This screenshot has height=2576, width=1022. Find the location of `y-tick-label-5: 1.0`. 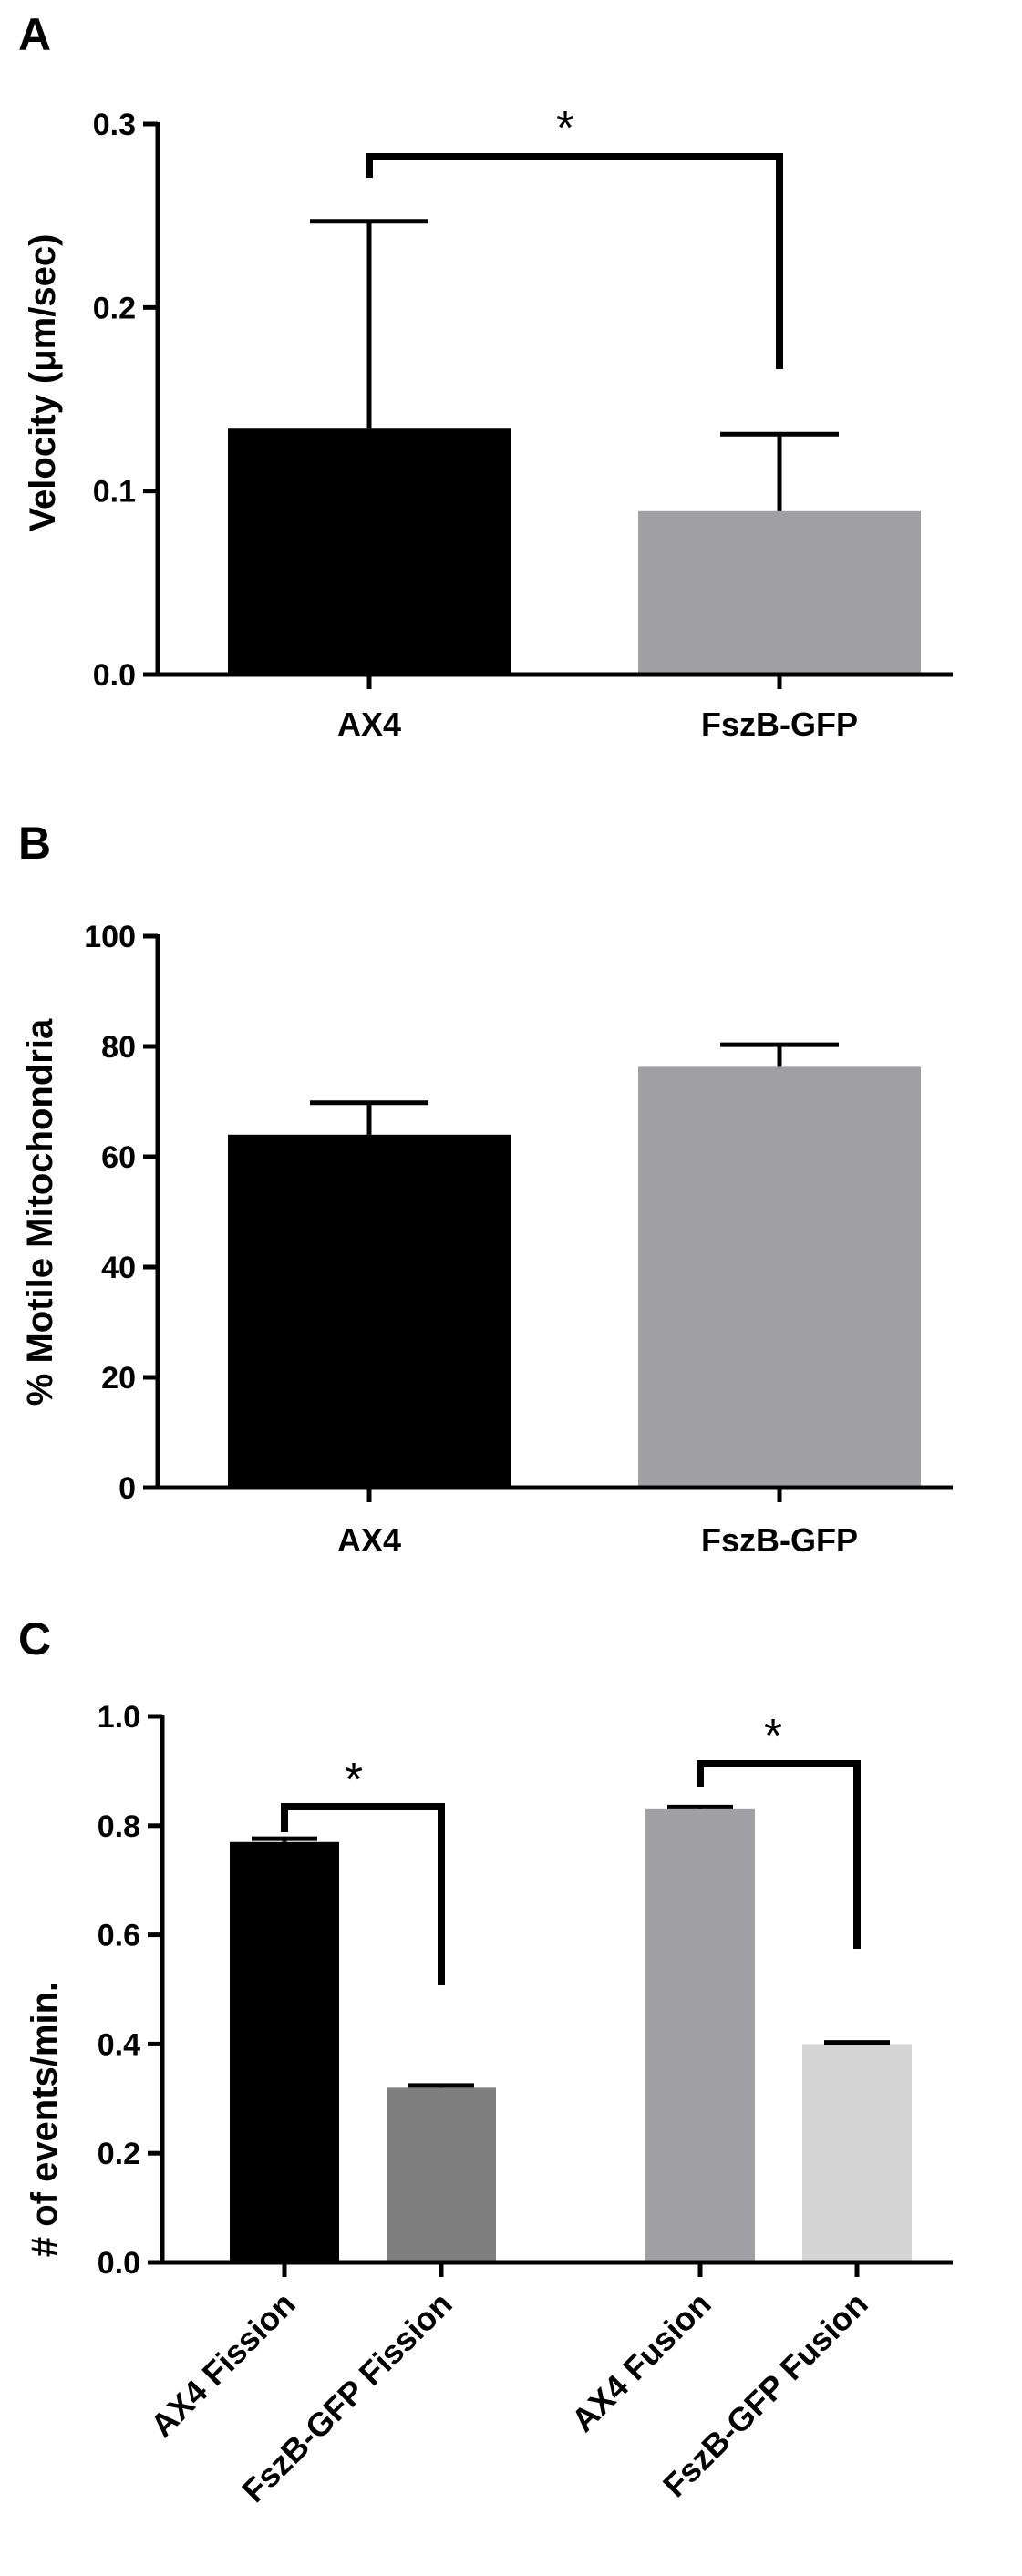

y-tick-label-5: 1.0 is located at coordinates (119, 1717).